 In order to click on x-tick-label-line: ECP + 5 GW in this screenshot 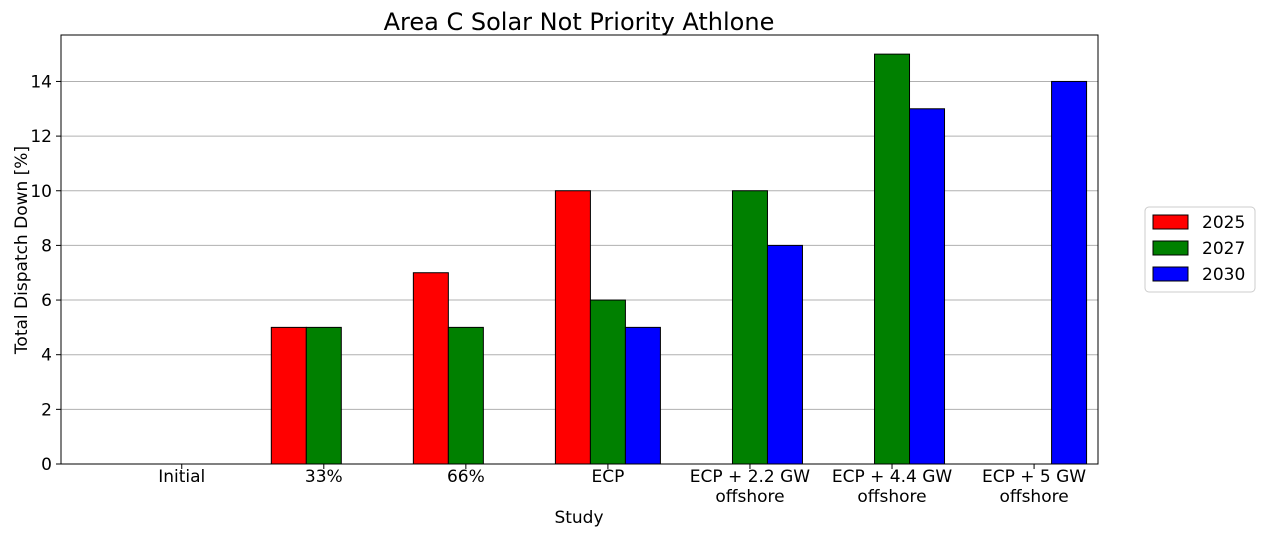, I will do `click(1034, 477)`.